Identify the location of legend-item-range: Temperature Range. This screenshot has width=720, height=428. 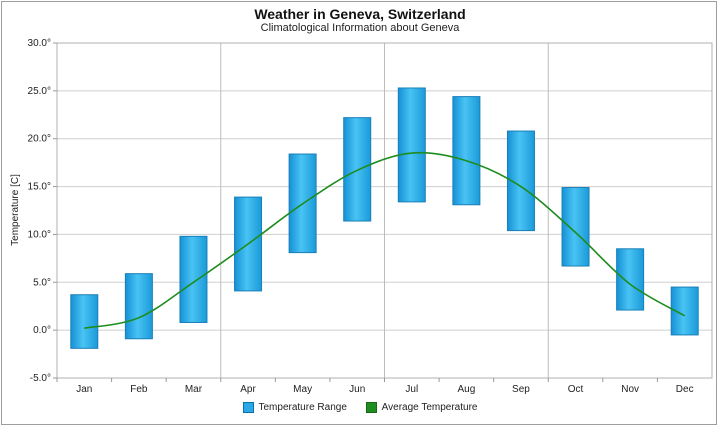
(294, 407).